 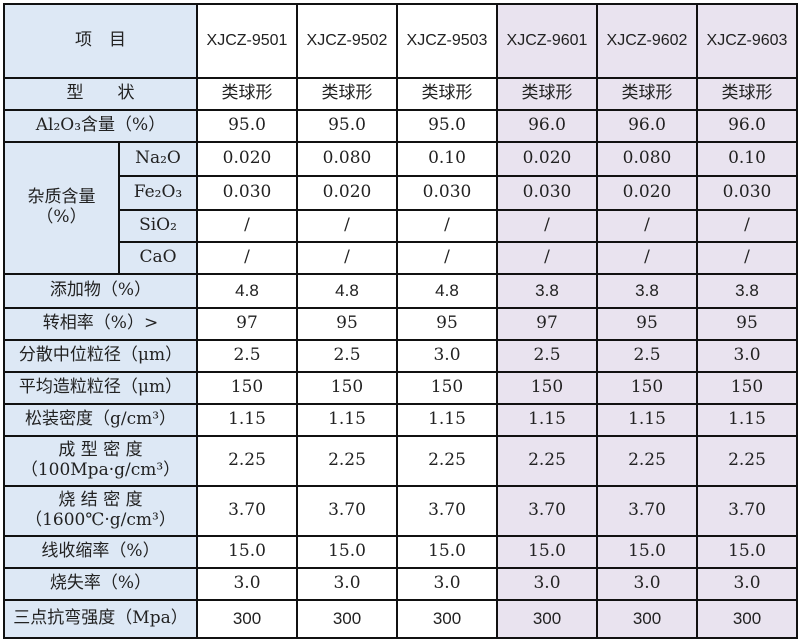 What do you see at coordinates (247, 41) in the screenshot?
I see `product-header: XJCZ-9501` at bounding box center [247, 41].